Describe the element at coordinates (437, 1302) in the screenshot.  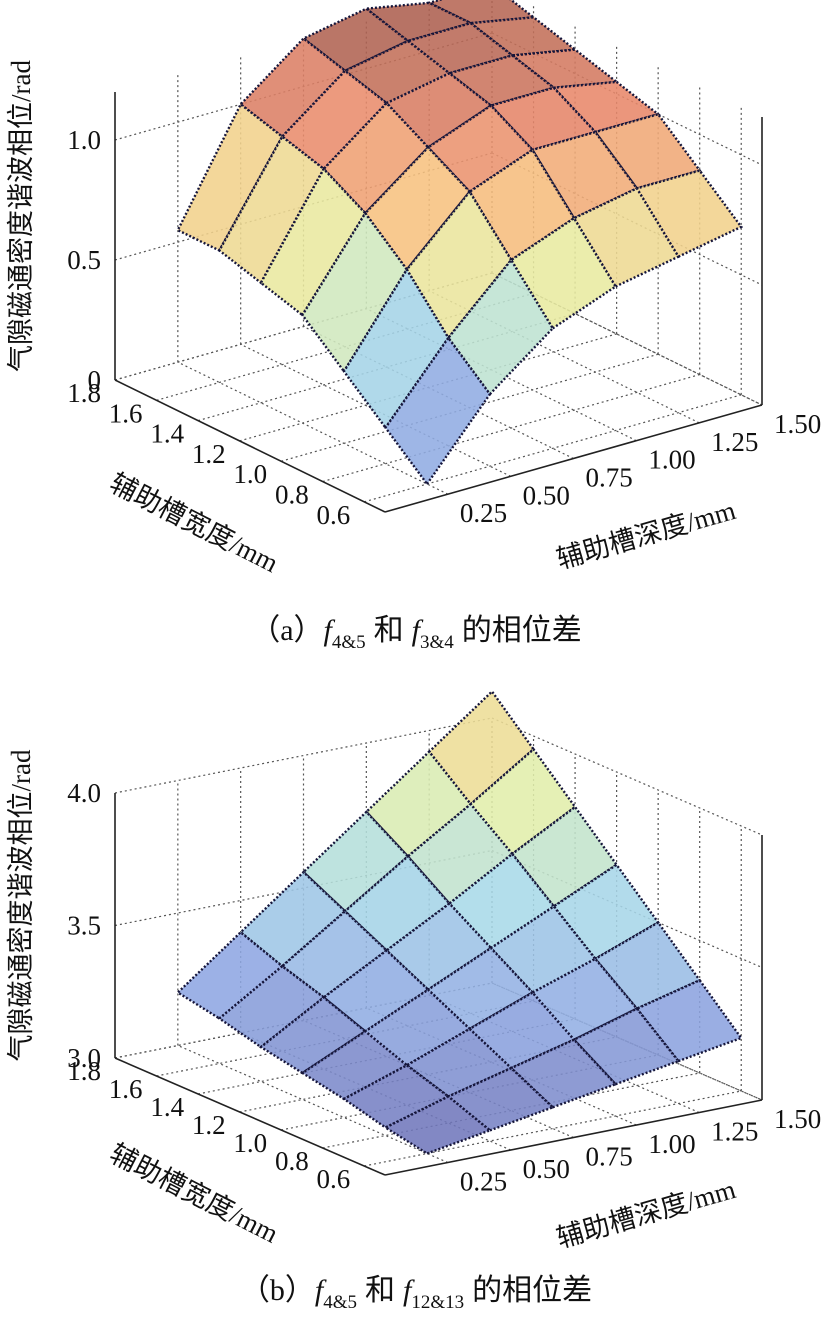
I see `caption-subscript: 12&13` at that location.